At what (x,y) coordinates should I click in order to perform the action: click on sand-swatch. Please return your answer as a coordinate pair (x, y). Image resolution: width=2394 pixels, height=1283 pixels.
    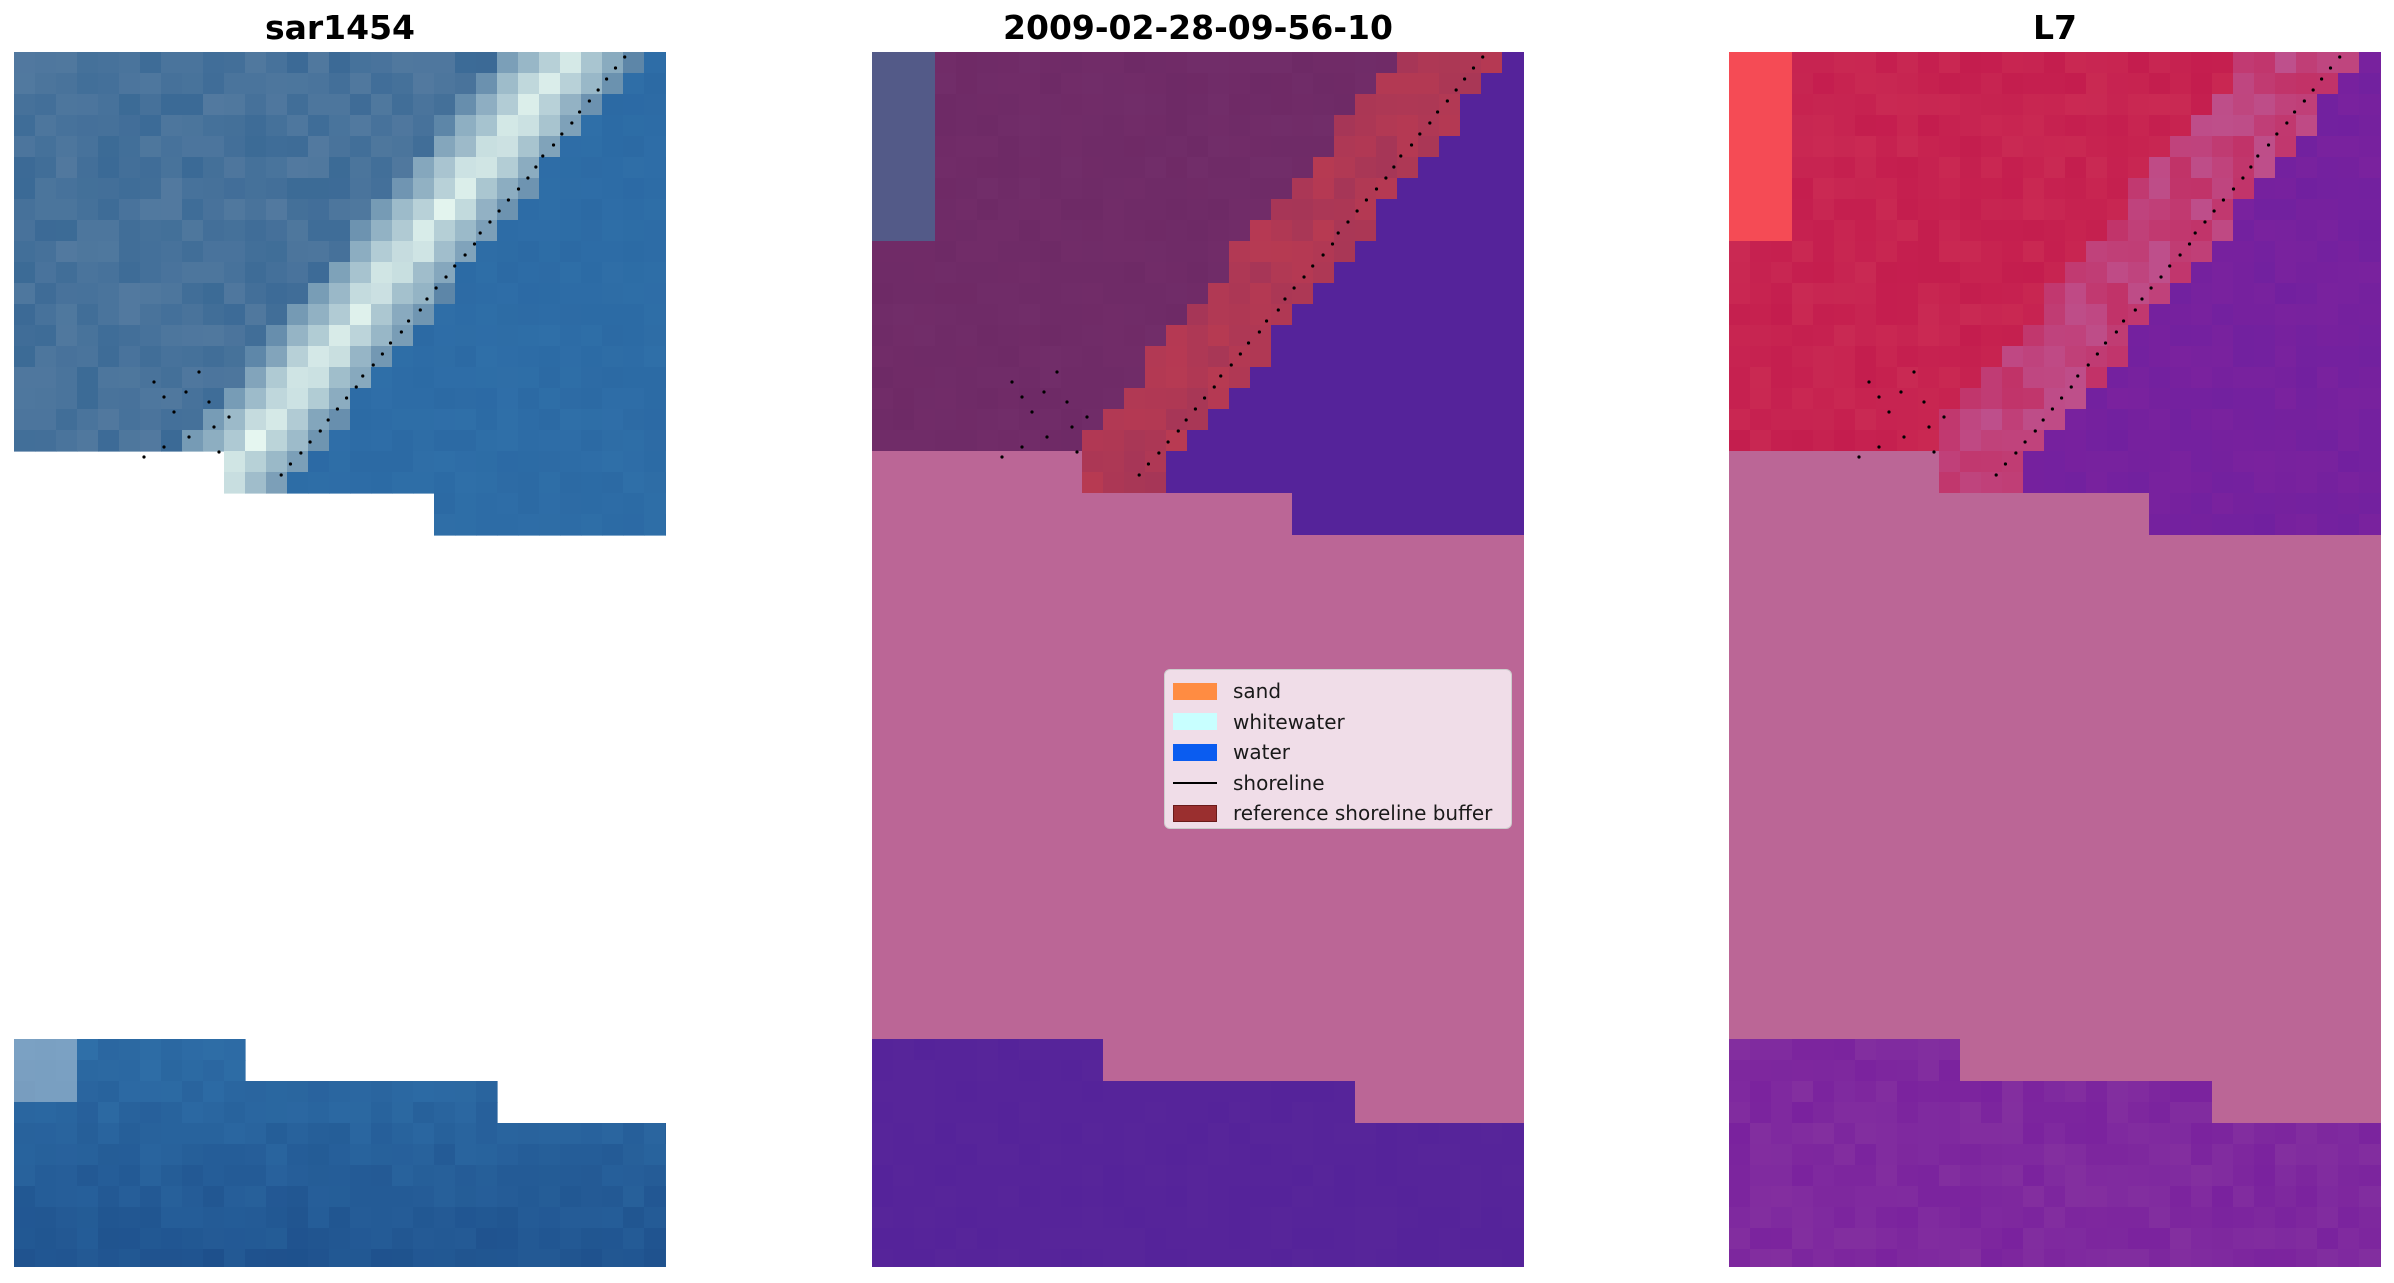
    Looking at the image, I should click on (1195, 691).